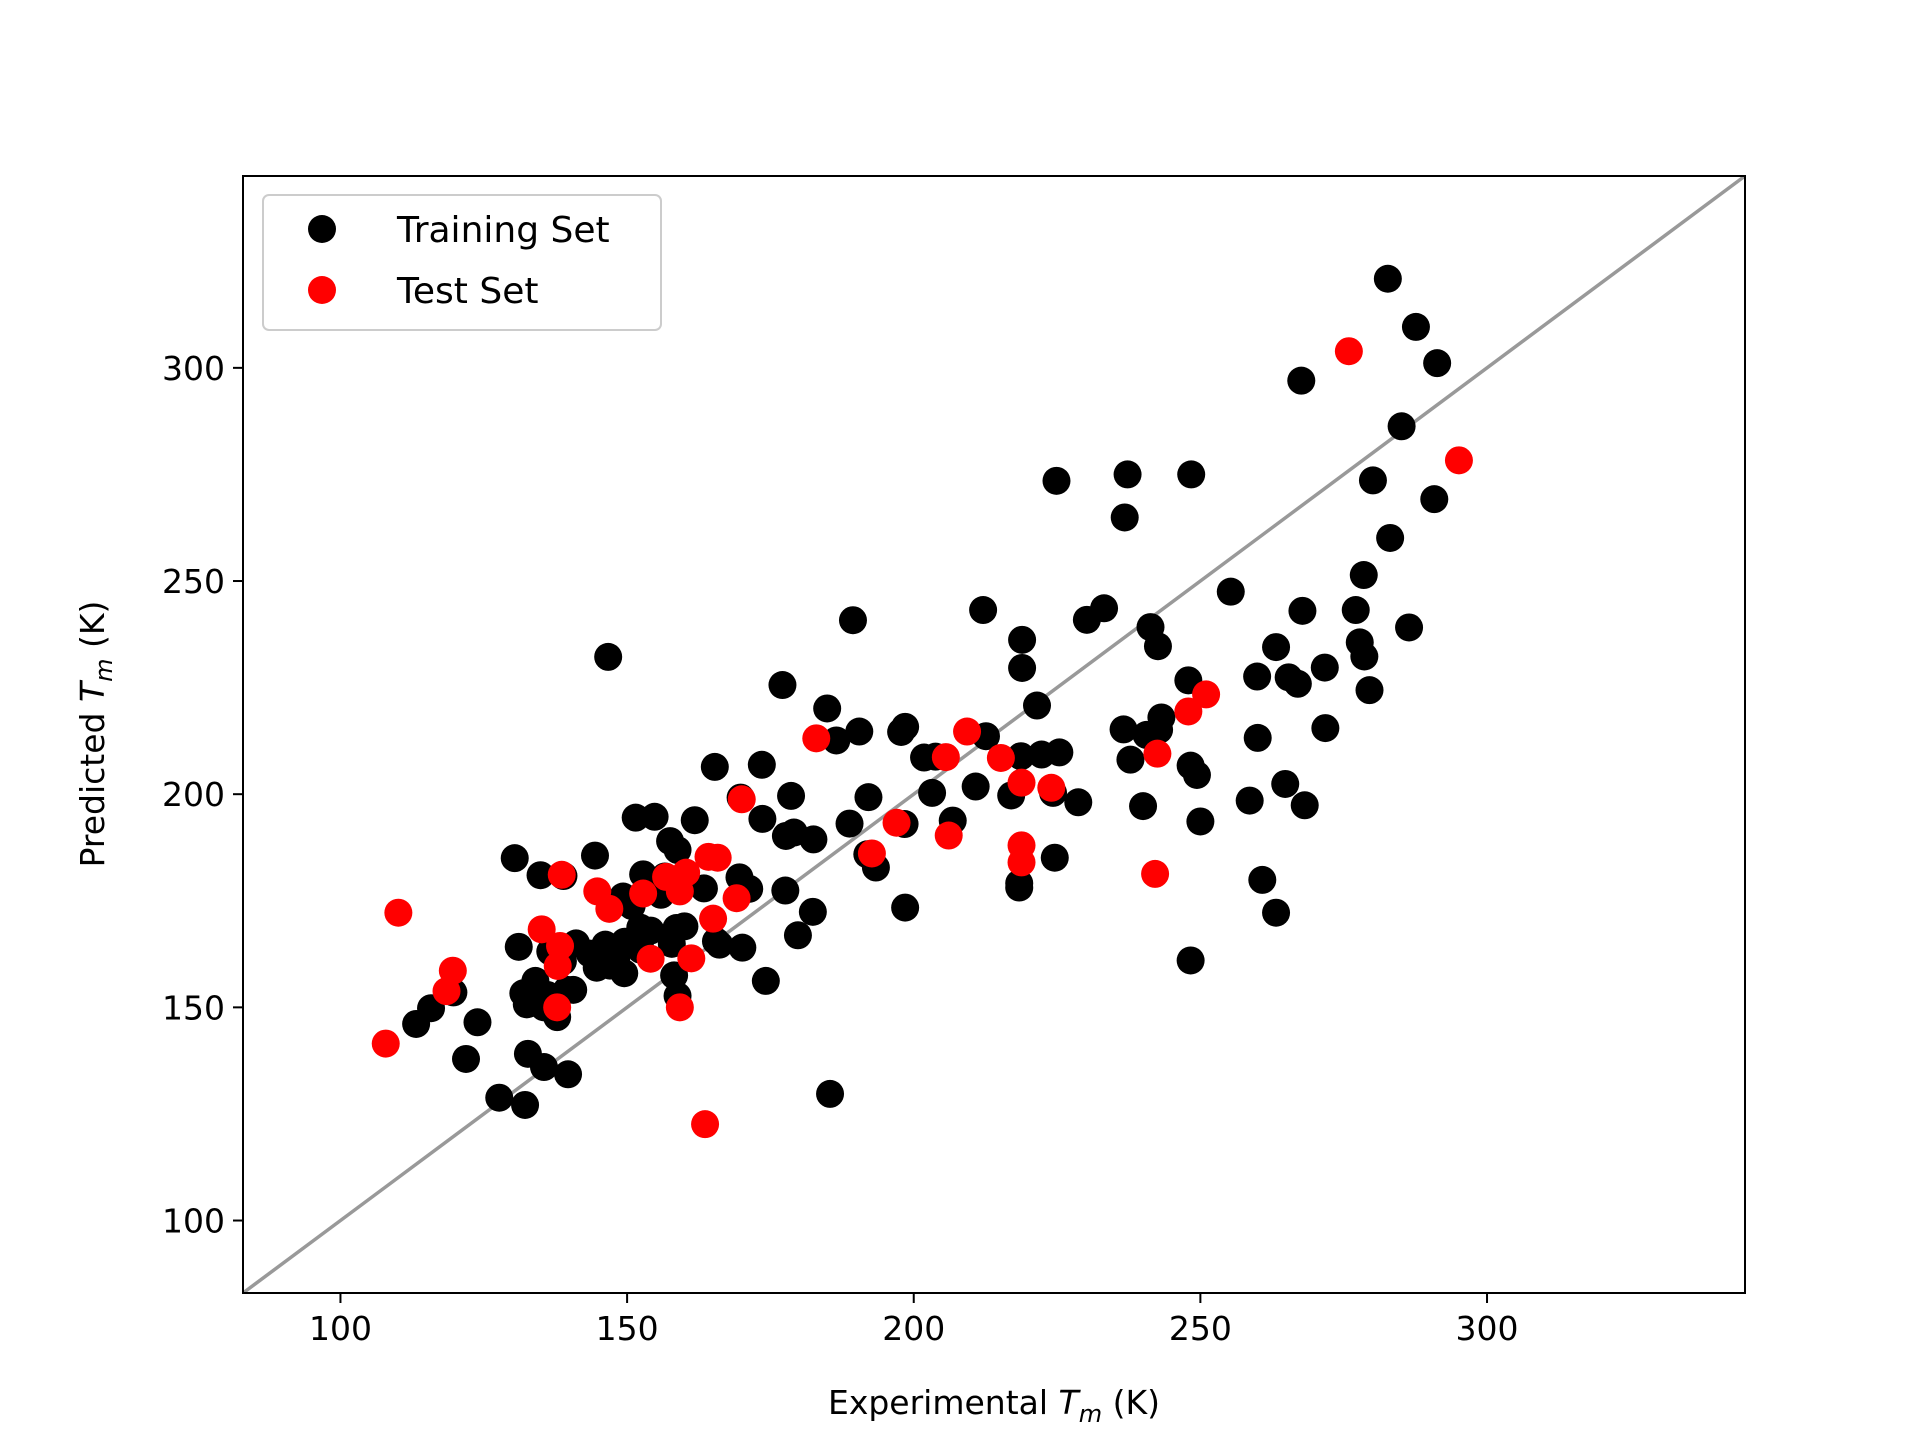 The image size is (1920, 1440). I want to click on x-tick-label: 300, so click(1487, 1328).